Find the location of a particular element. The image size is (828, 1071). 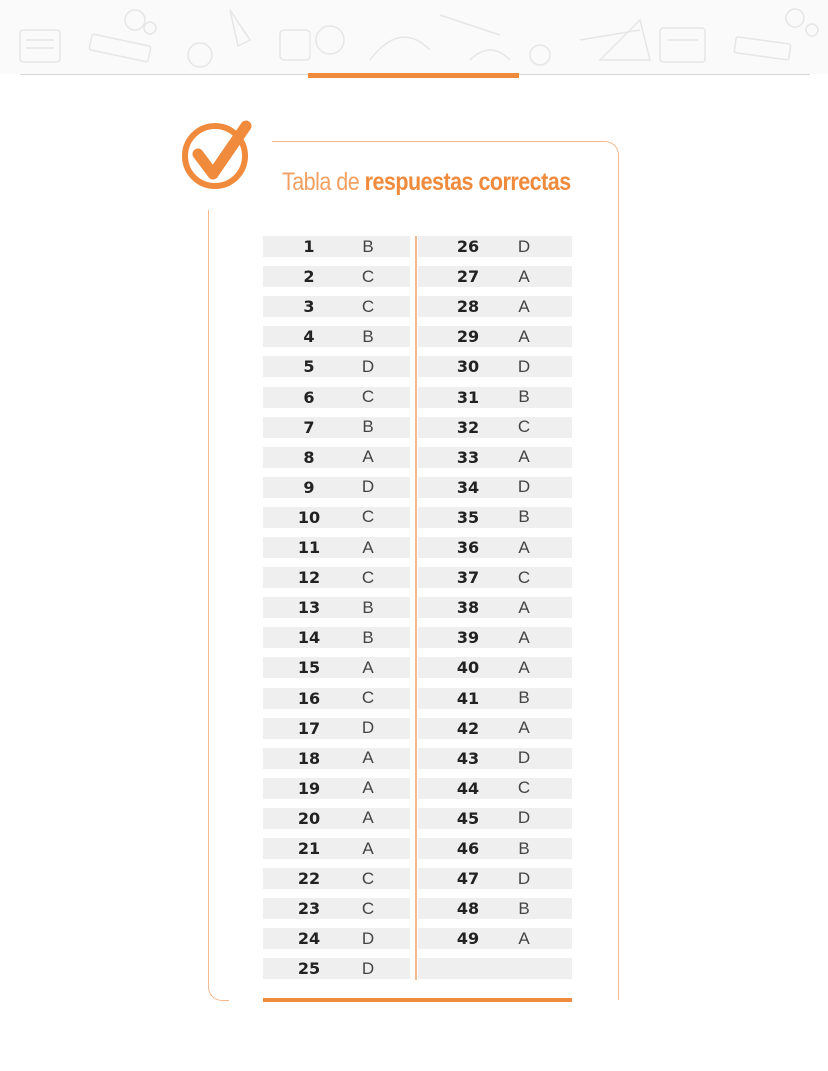

question-number: 10 is located at coordinates (309, 517).